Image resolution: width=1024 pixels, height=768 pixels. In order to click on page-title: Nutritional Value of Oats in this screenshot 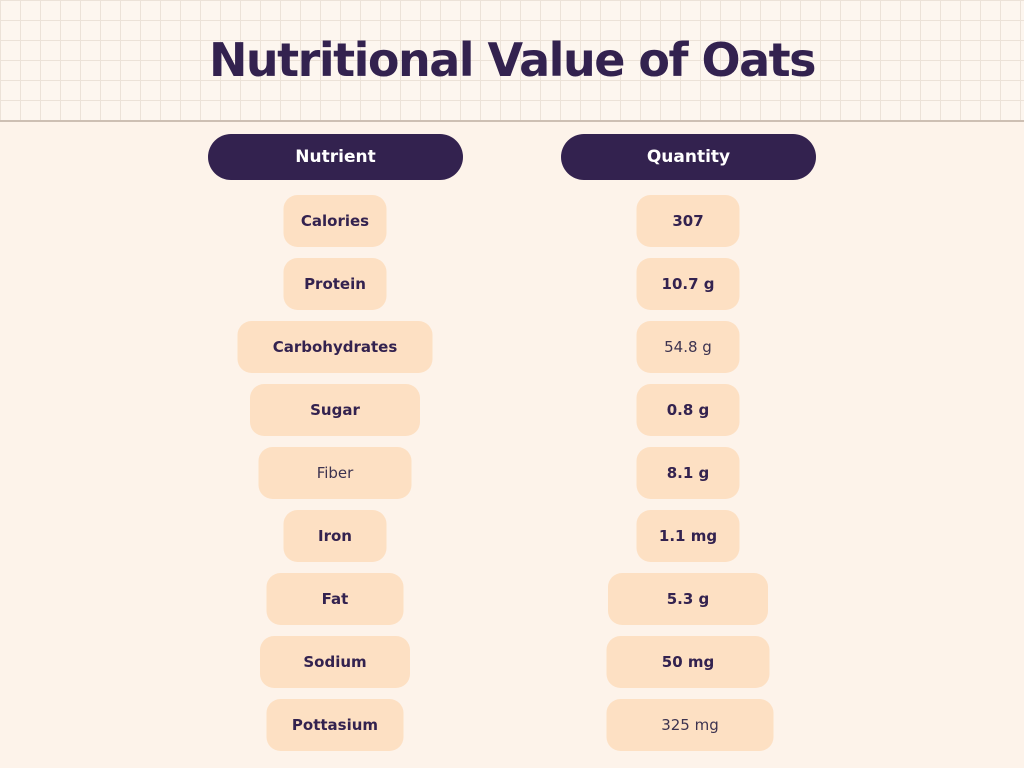, I will do `click(512, 60)`.